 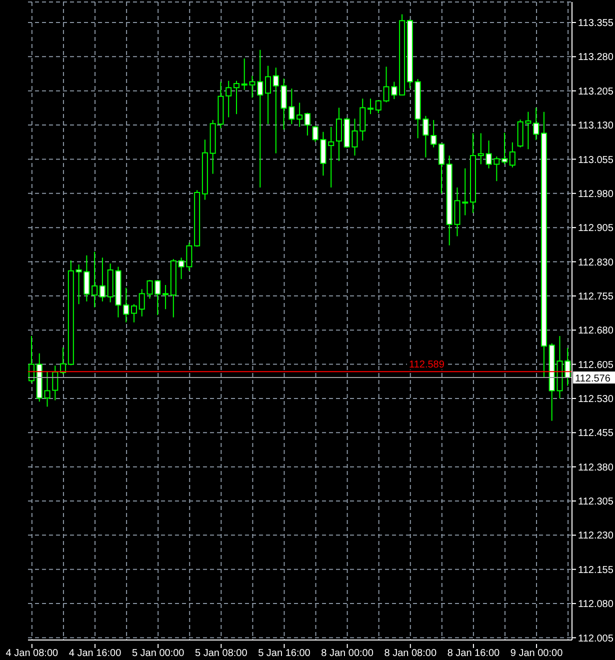 What do you see at coordinates (32, 653) in the screenshot?
I see `x-tick-label: 4 Jan 08:00` at bounding box center [32, 653].